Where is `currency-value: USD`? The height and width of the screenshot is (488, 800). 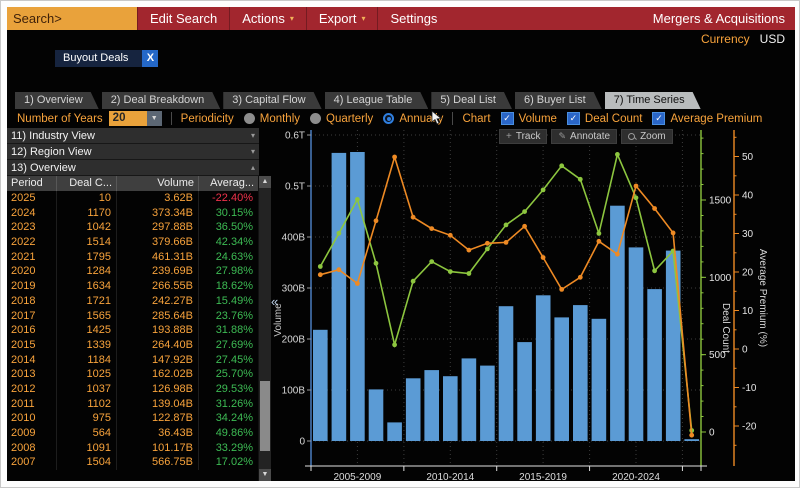 currency-value: USD is located at coordinates (772, 39).